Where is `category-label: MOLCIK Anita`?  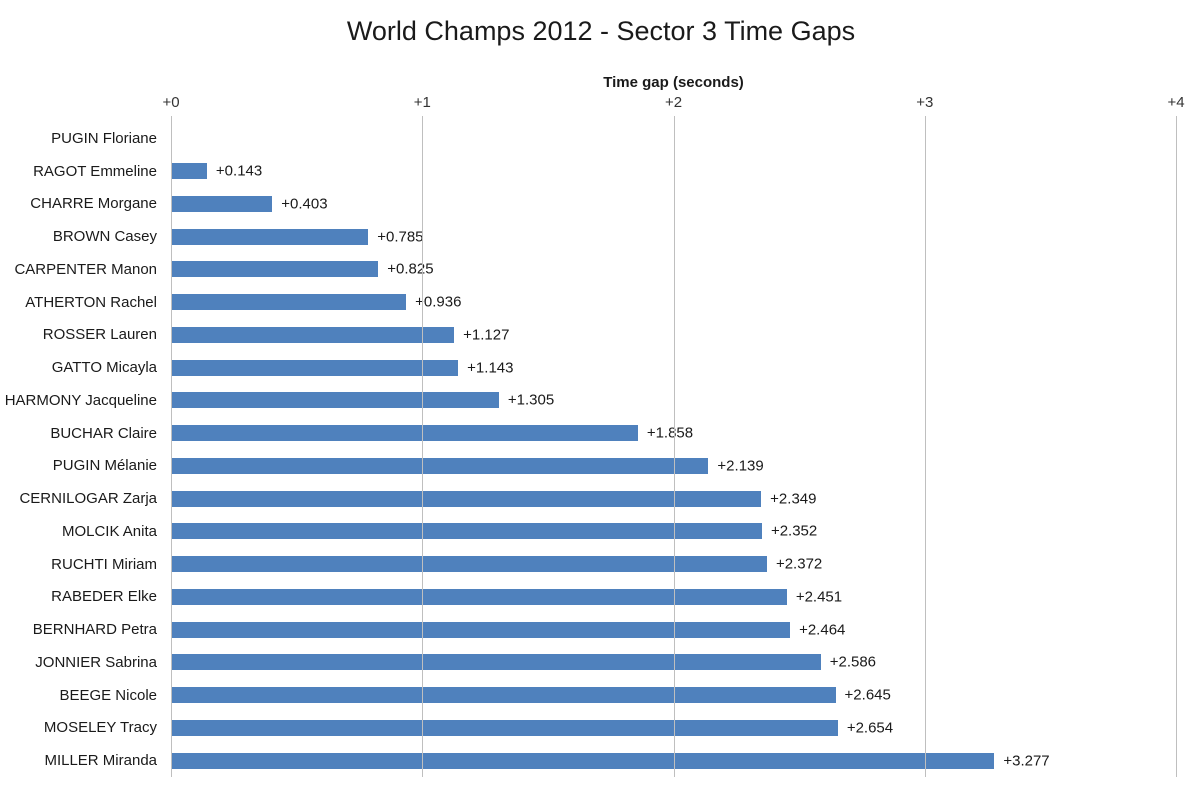 category-label: MOLCIK Anita is located at coordinates (109, 531).